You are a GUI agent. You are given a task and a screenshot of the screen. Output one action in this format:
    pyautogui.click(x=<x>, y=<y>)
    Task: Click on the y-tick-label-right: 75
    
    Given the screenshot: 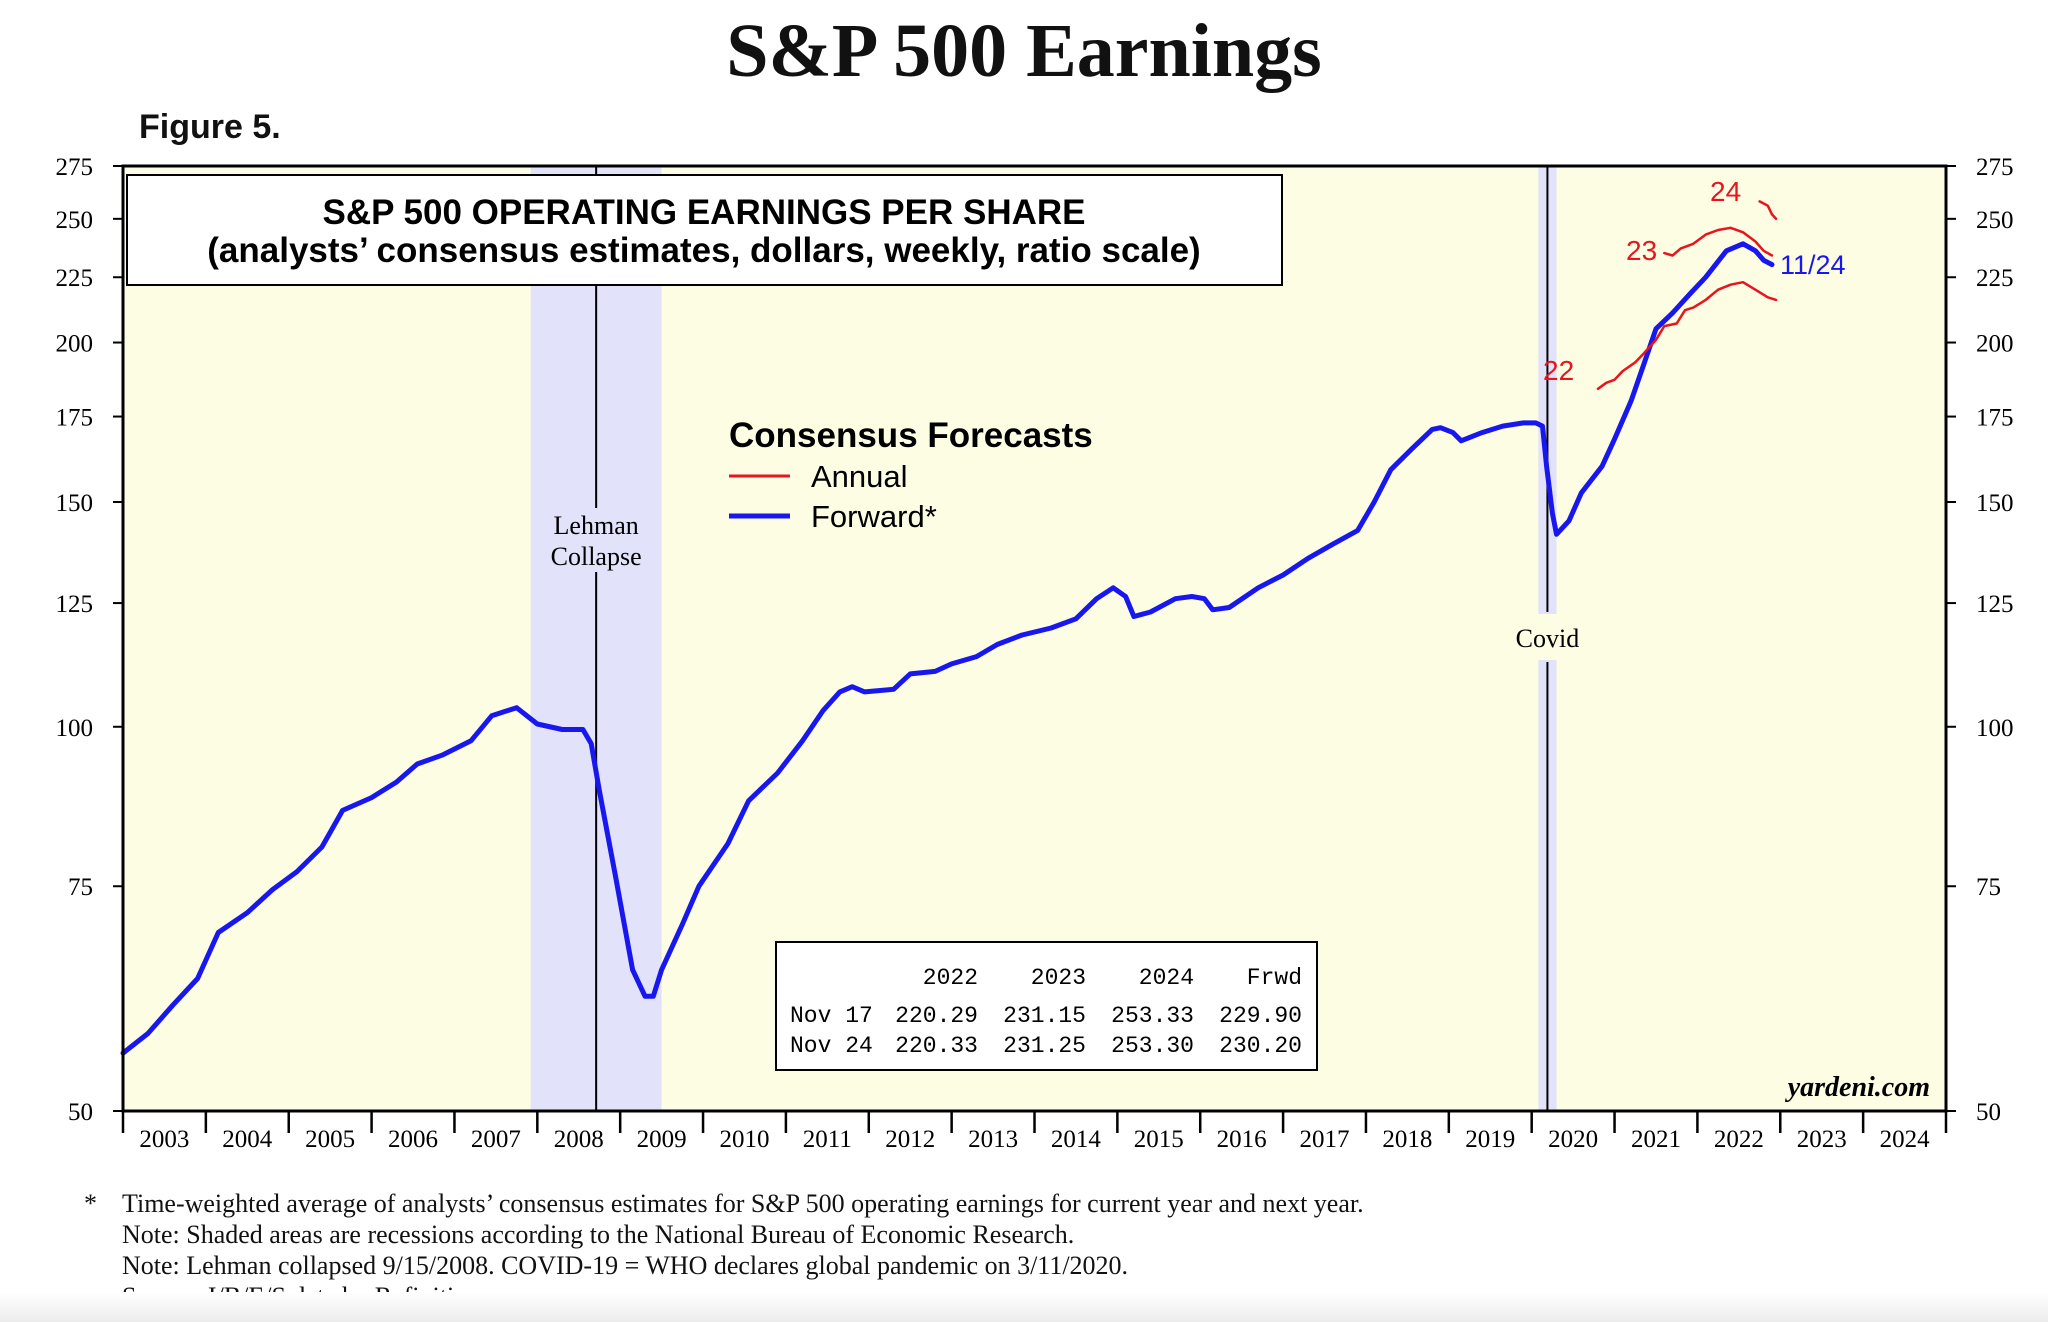 What is the action you would take?
    pyautogui.click(x=1988, y=887)
    